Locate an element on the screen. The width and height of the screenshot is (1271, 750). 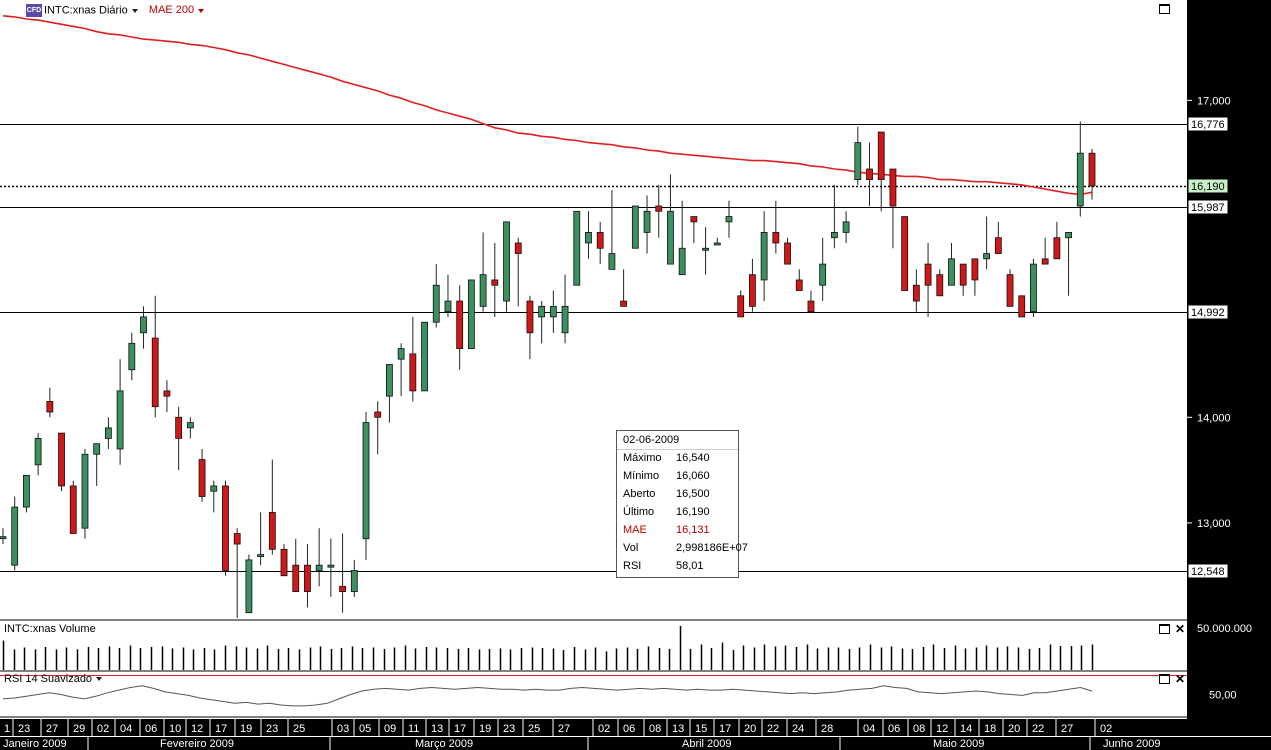
tooltip-label: Último is located at coordinates (639, 512).